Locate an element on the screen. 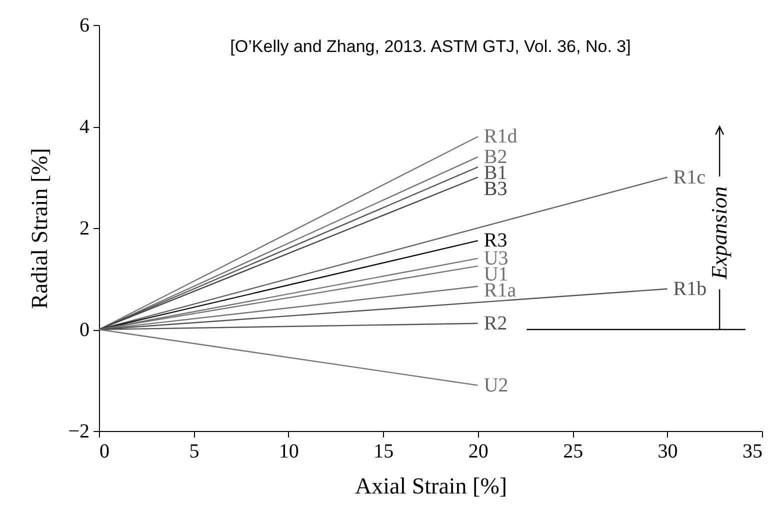 The image size is (778, 532). series-label: R1c is located at coordinates (689, 177).